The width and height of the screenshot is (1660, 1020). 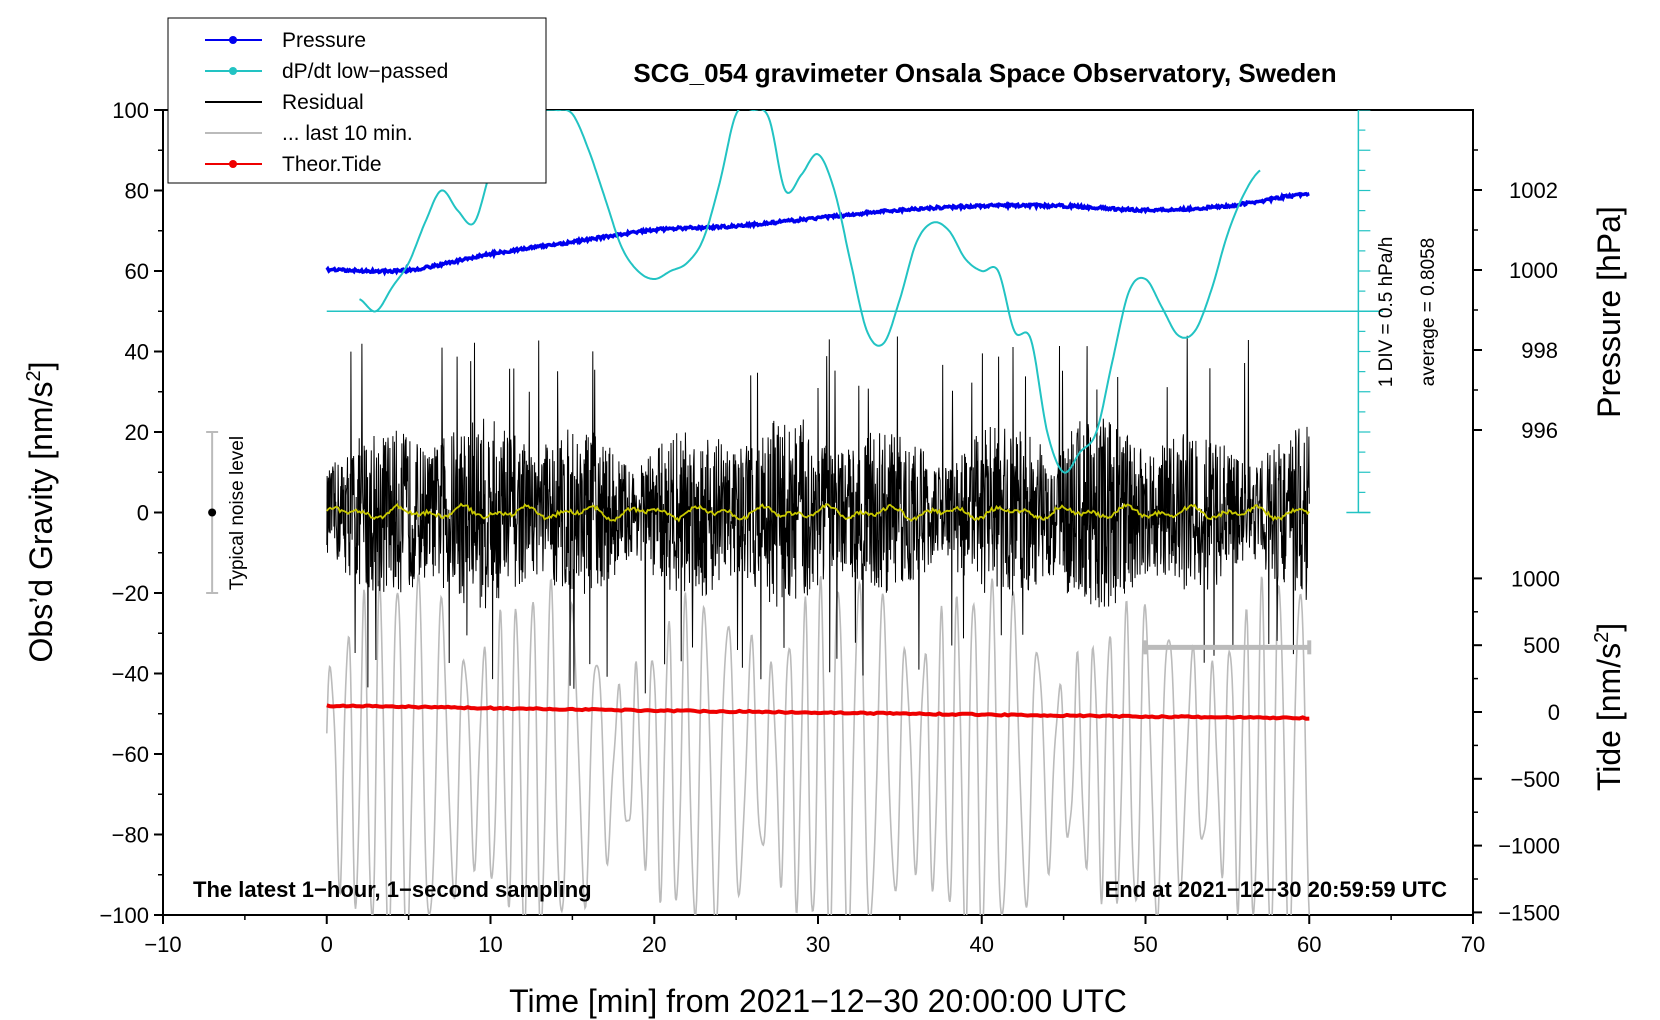 I want to click on tide-tick-label: −500, so click(x=1535, y=779).